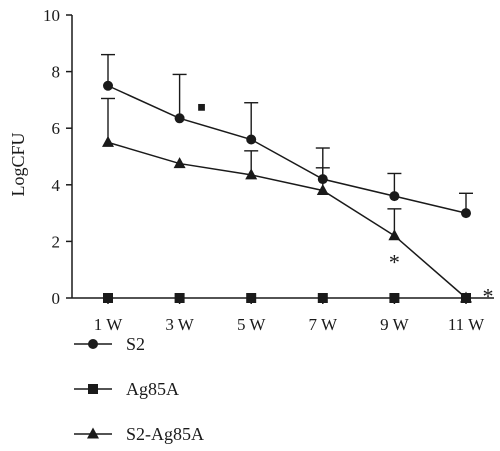 Image resolution: width=500 pixels, height=451 pixels. I want to click on x-tick-label: 11 W, so click(466, 324).